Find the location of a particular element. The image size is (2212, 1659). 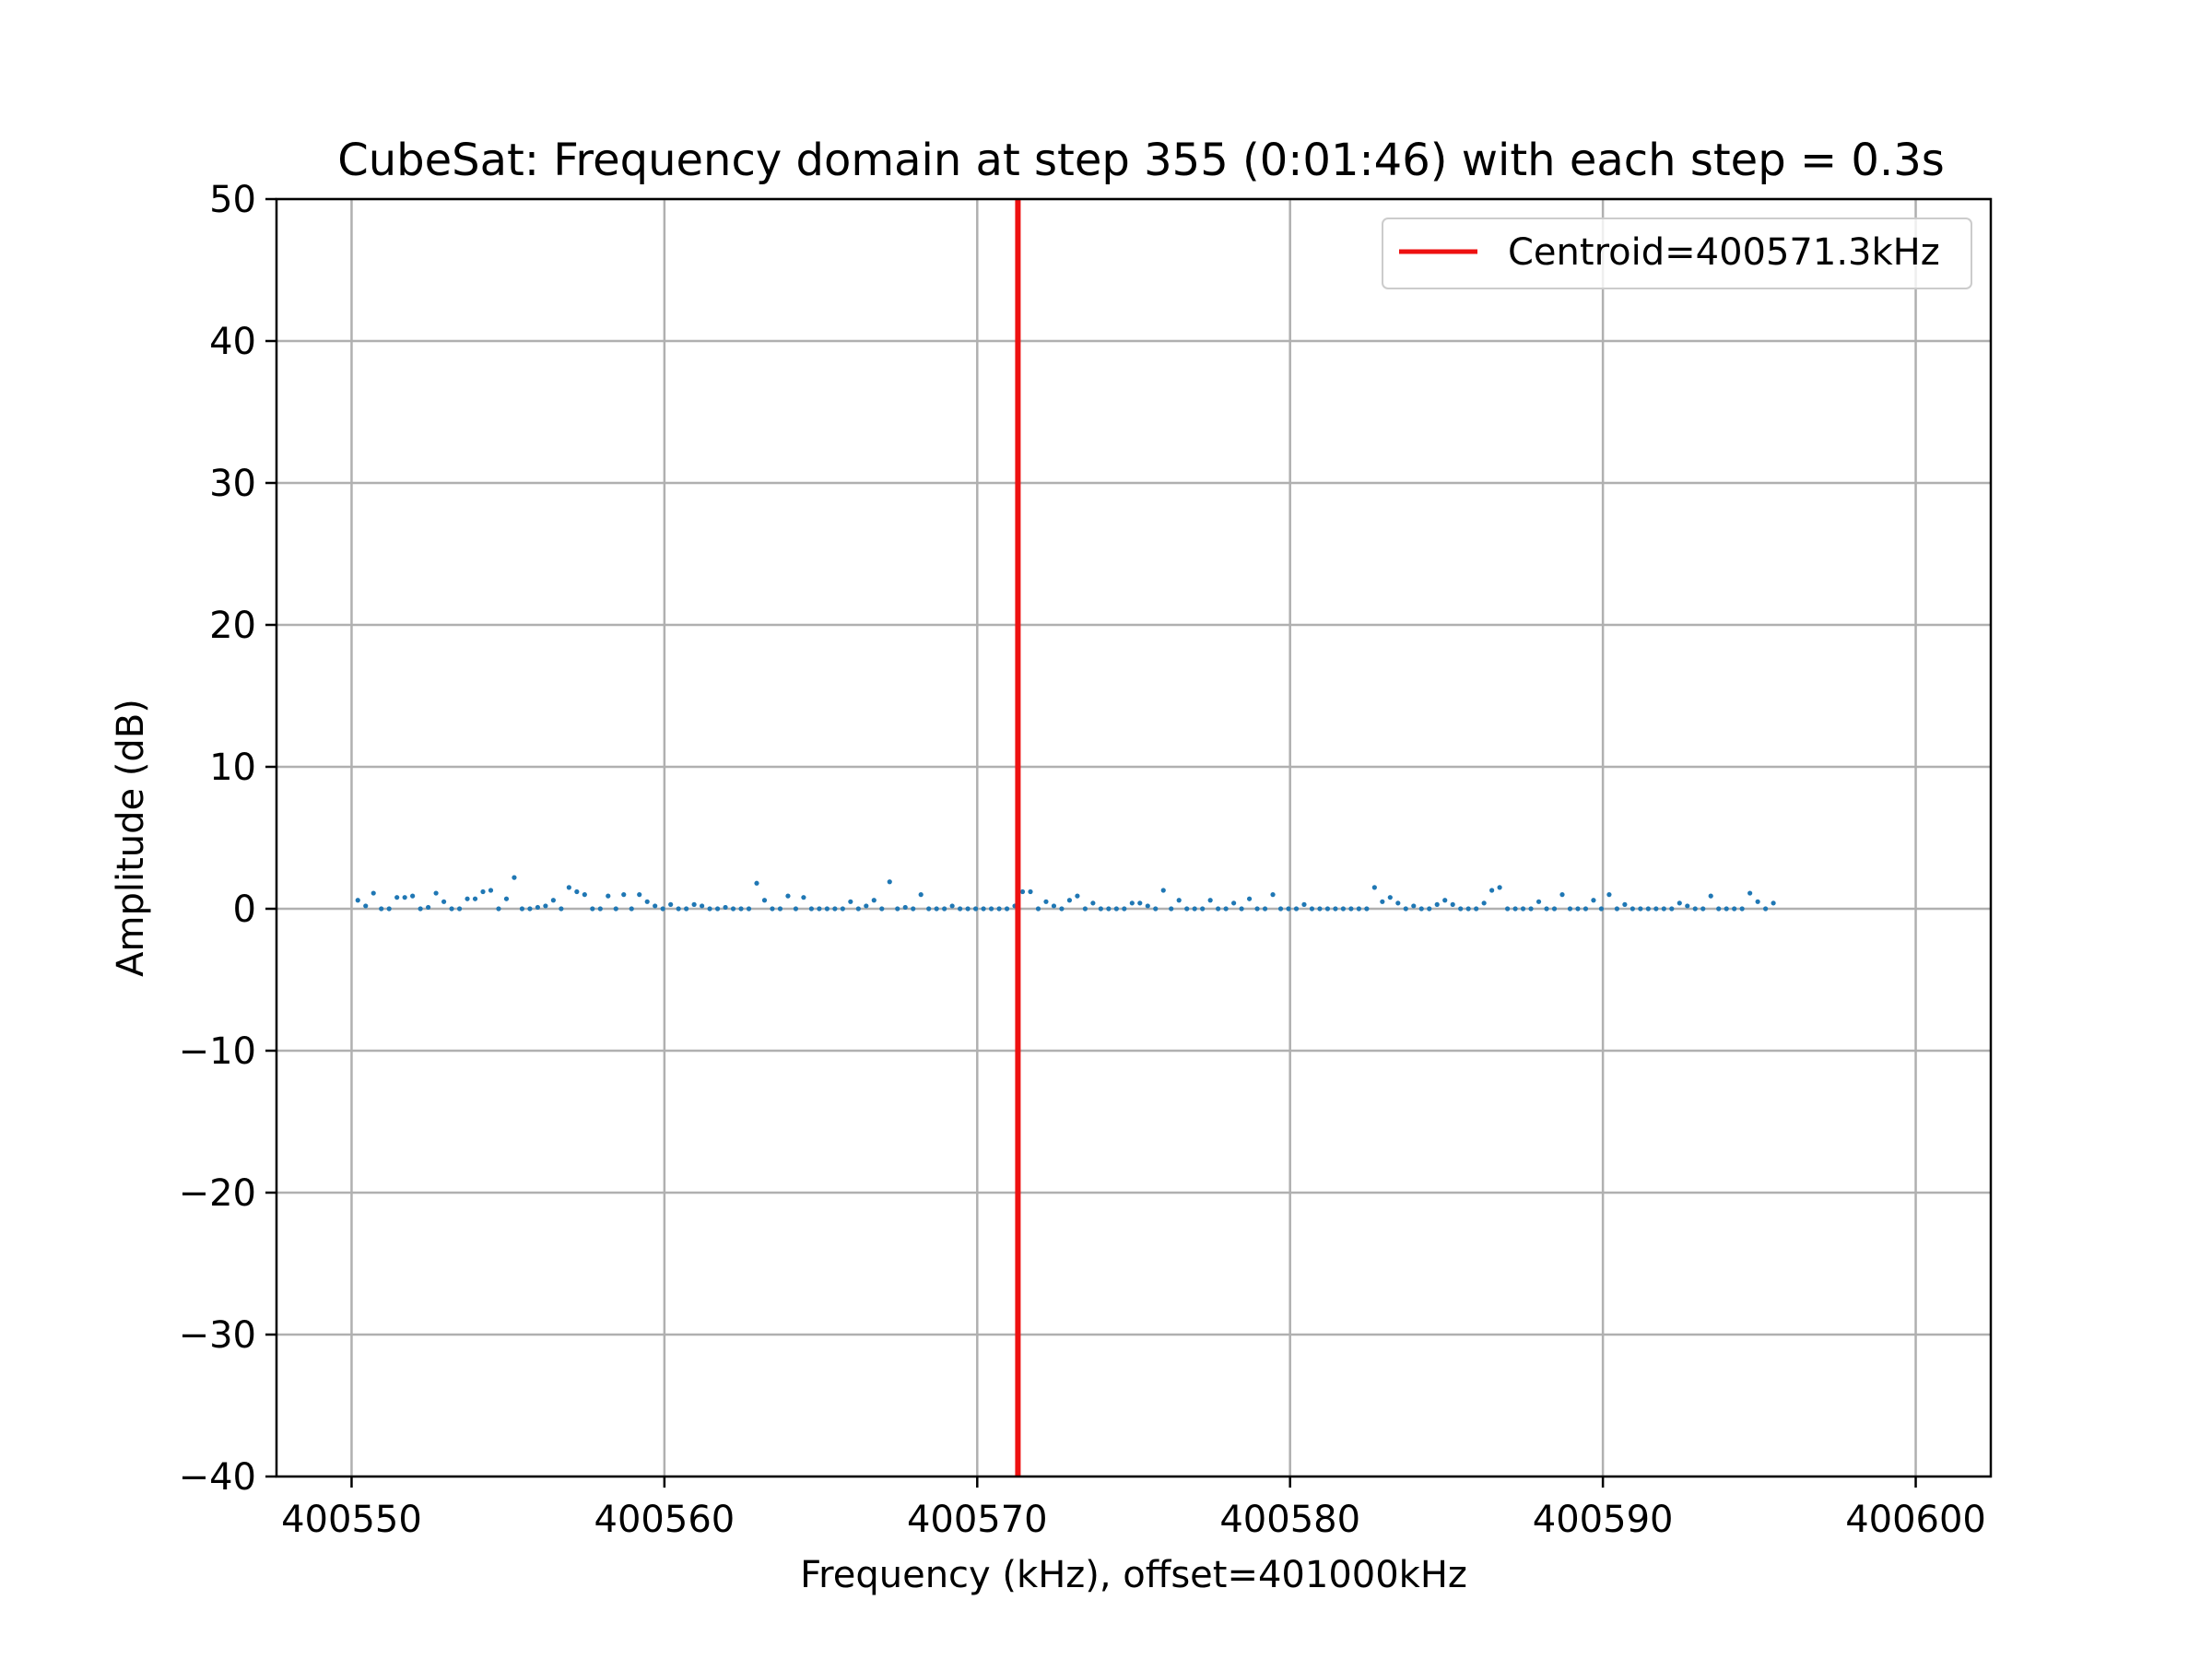

y-tick-label: 0 is located at coordinates (244, 909).